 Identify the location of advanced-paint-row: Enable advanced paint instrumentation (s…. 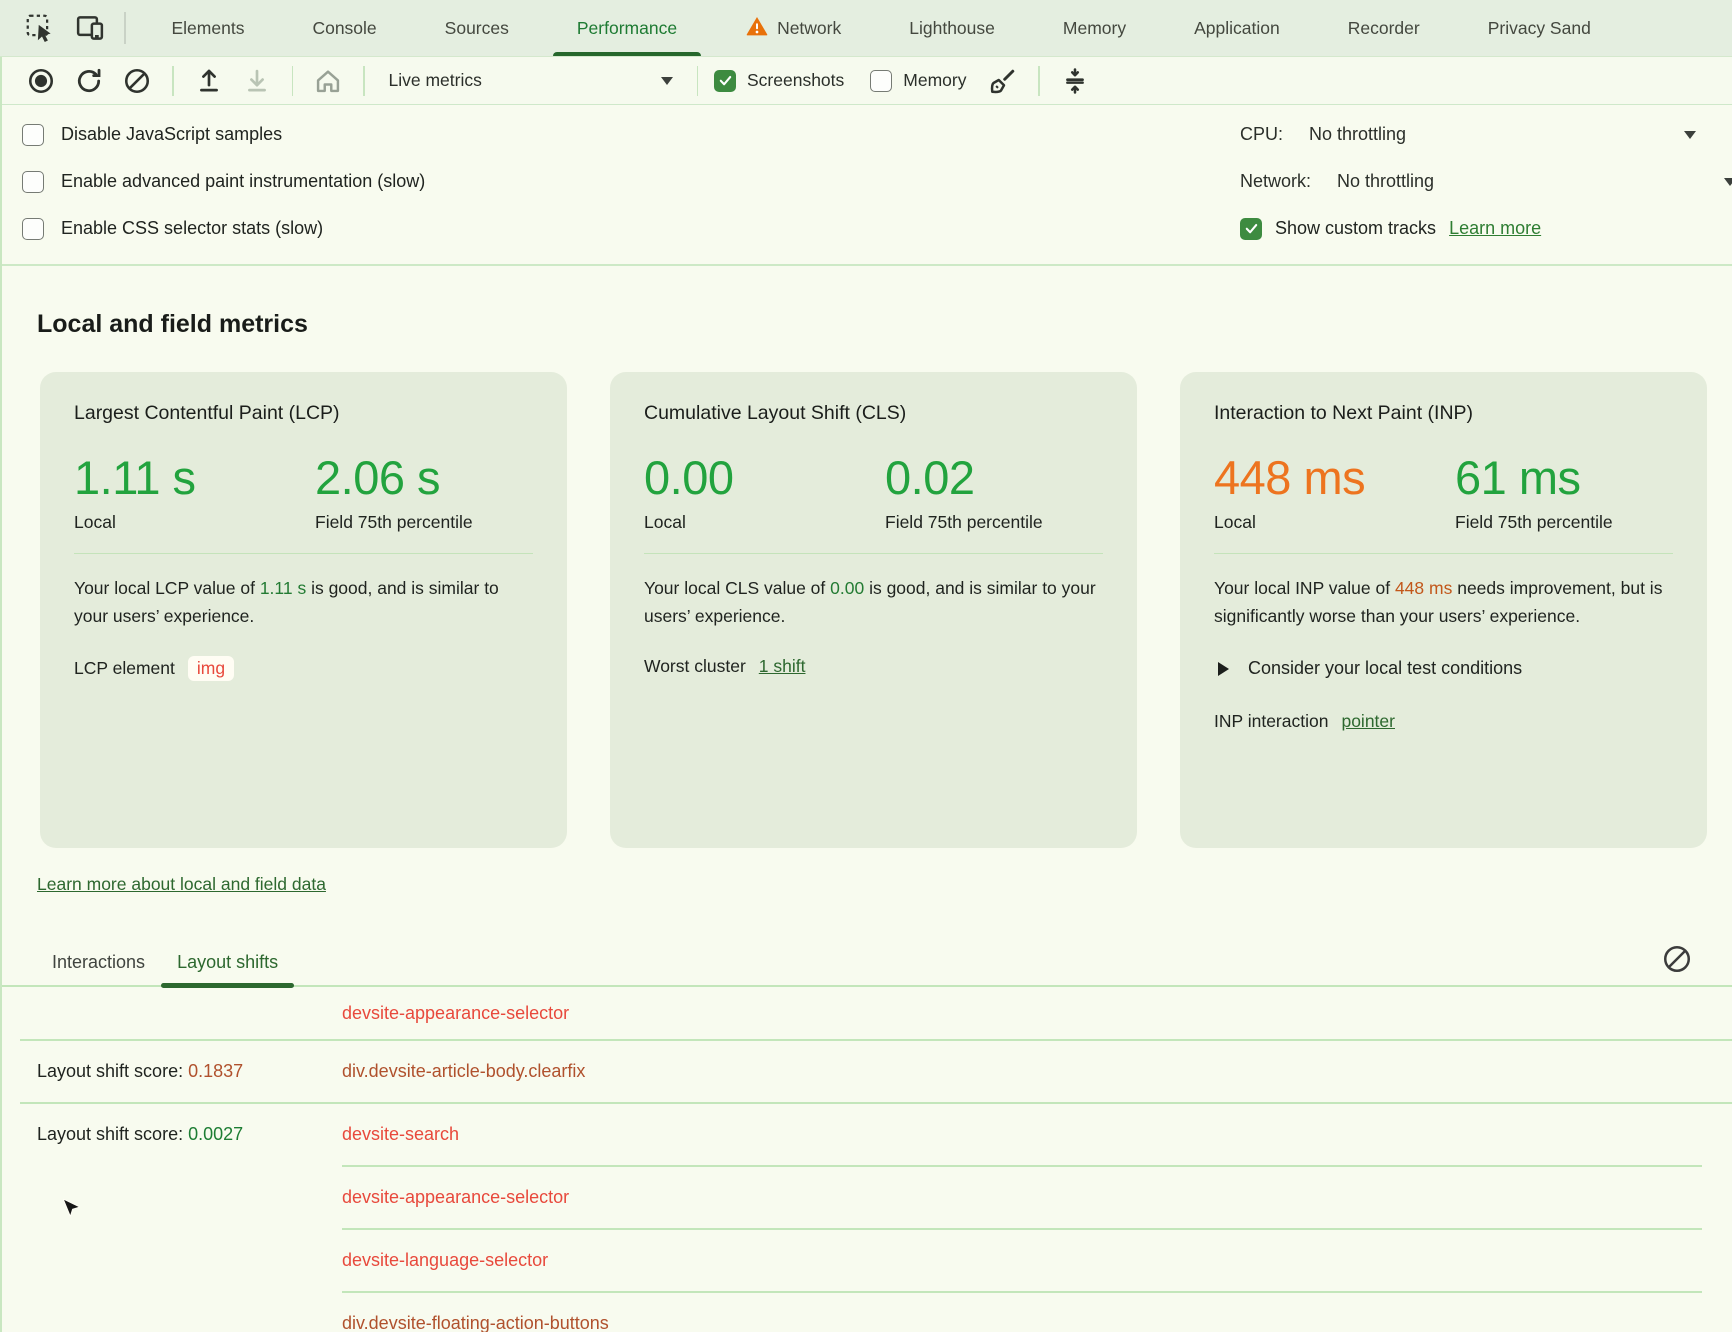
(223, 181).